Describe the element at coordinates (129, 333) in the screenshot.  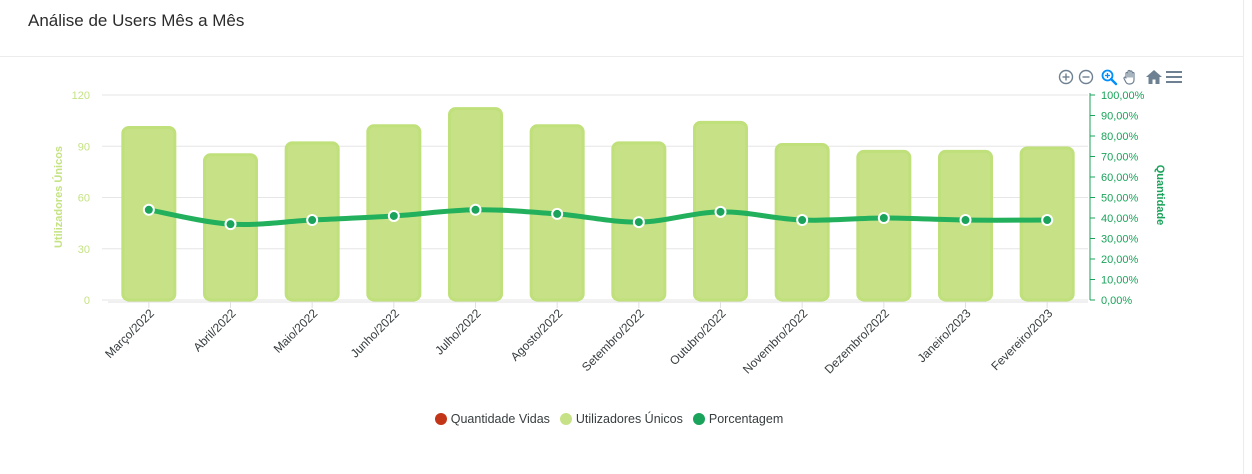
I see `x-tick-label: Março/2022` at that location.